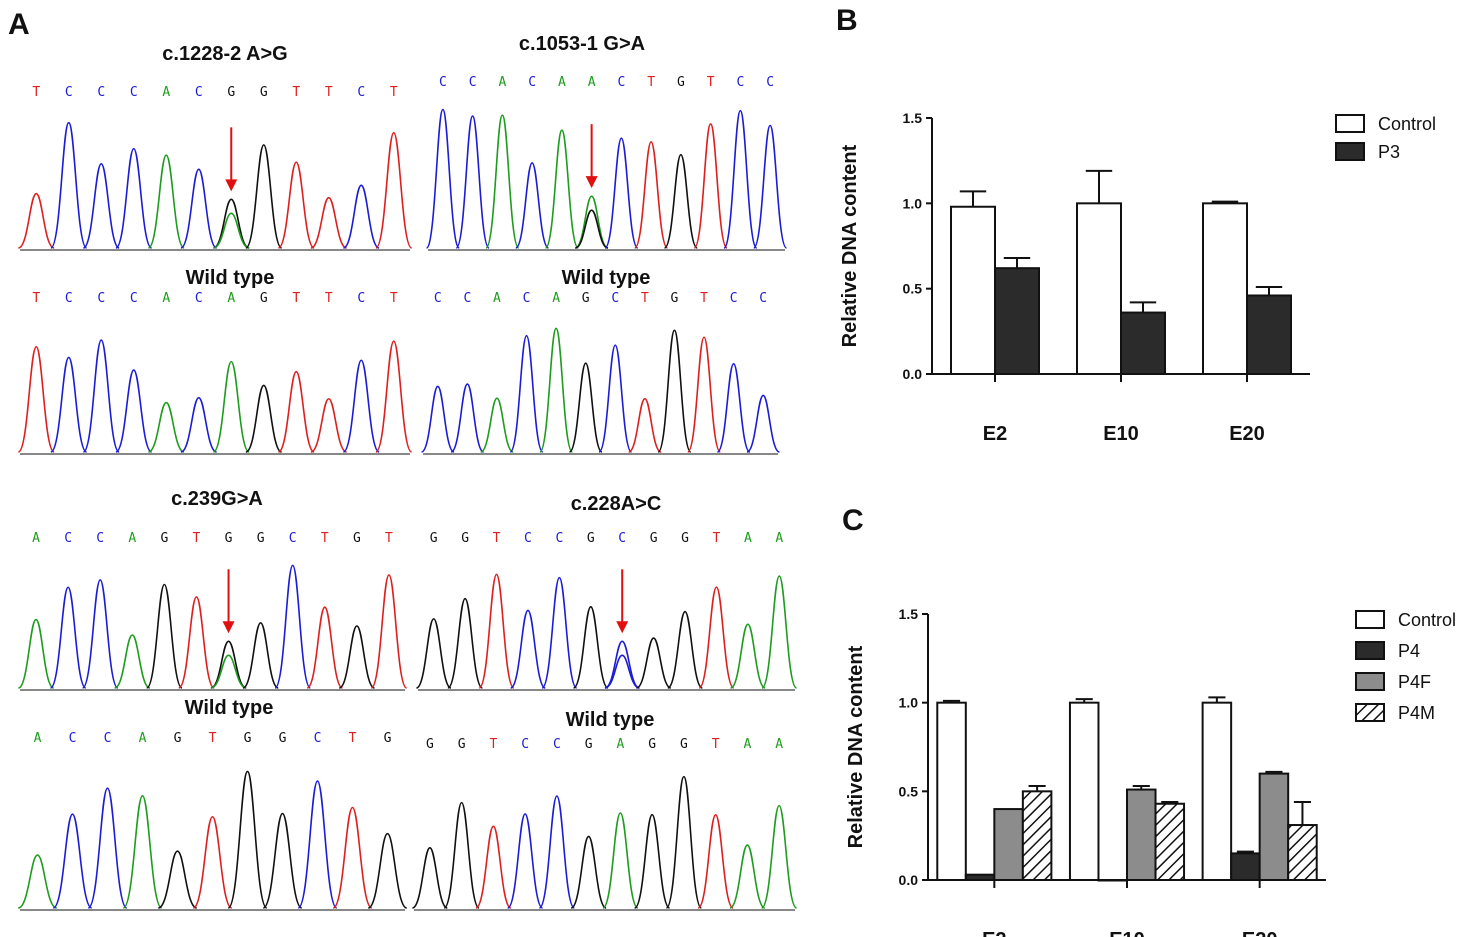 The width and height of the screenshot is (1476, 937). Describe the element at coordinates (1389, 152) in the screenshot. I see `legend-label: P3` at that location.